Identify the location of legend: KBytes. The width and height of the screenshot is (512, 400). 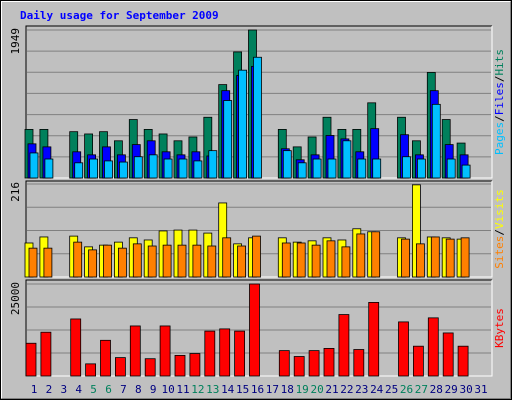
(499, 328).